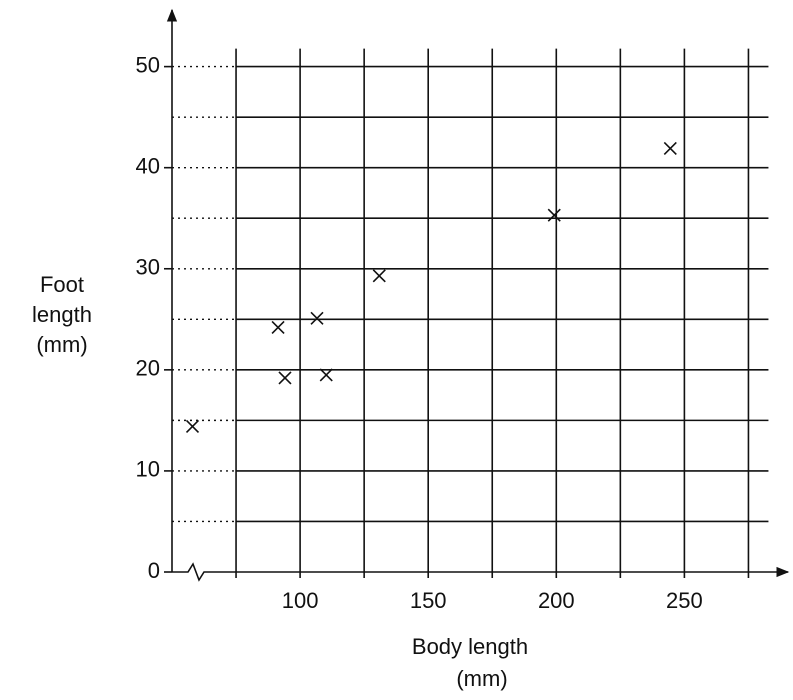 Image resolution: width=793 pixels, height=700 pixels. Describe the element at coordinates (481, 572) in the screenshot. I see `x-axis` at that location.